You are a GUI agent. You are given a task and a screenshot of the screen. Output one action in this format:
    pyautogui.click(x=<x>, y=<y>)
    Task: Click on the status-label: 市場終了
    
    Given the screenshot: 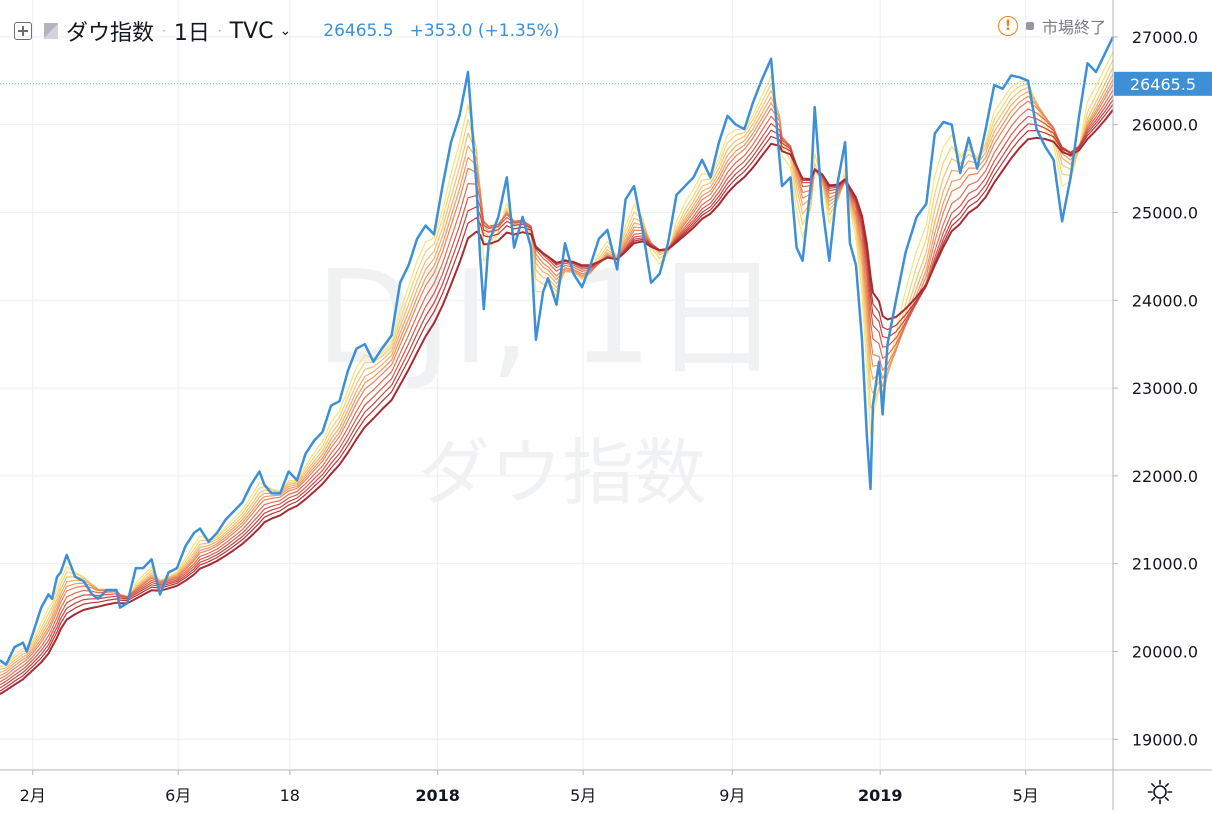 What is the action you would take?
    pyautogui.click(x=1073, y=27)
    